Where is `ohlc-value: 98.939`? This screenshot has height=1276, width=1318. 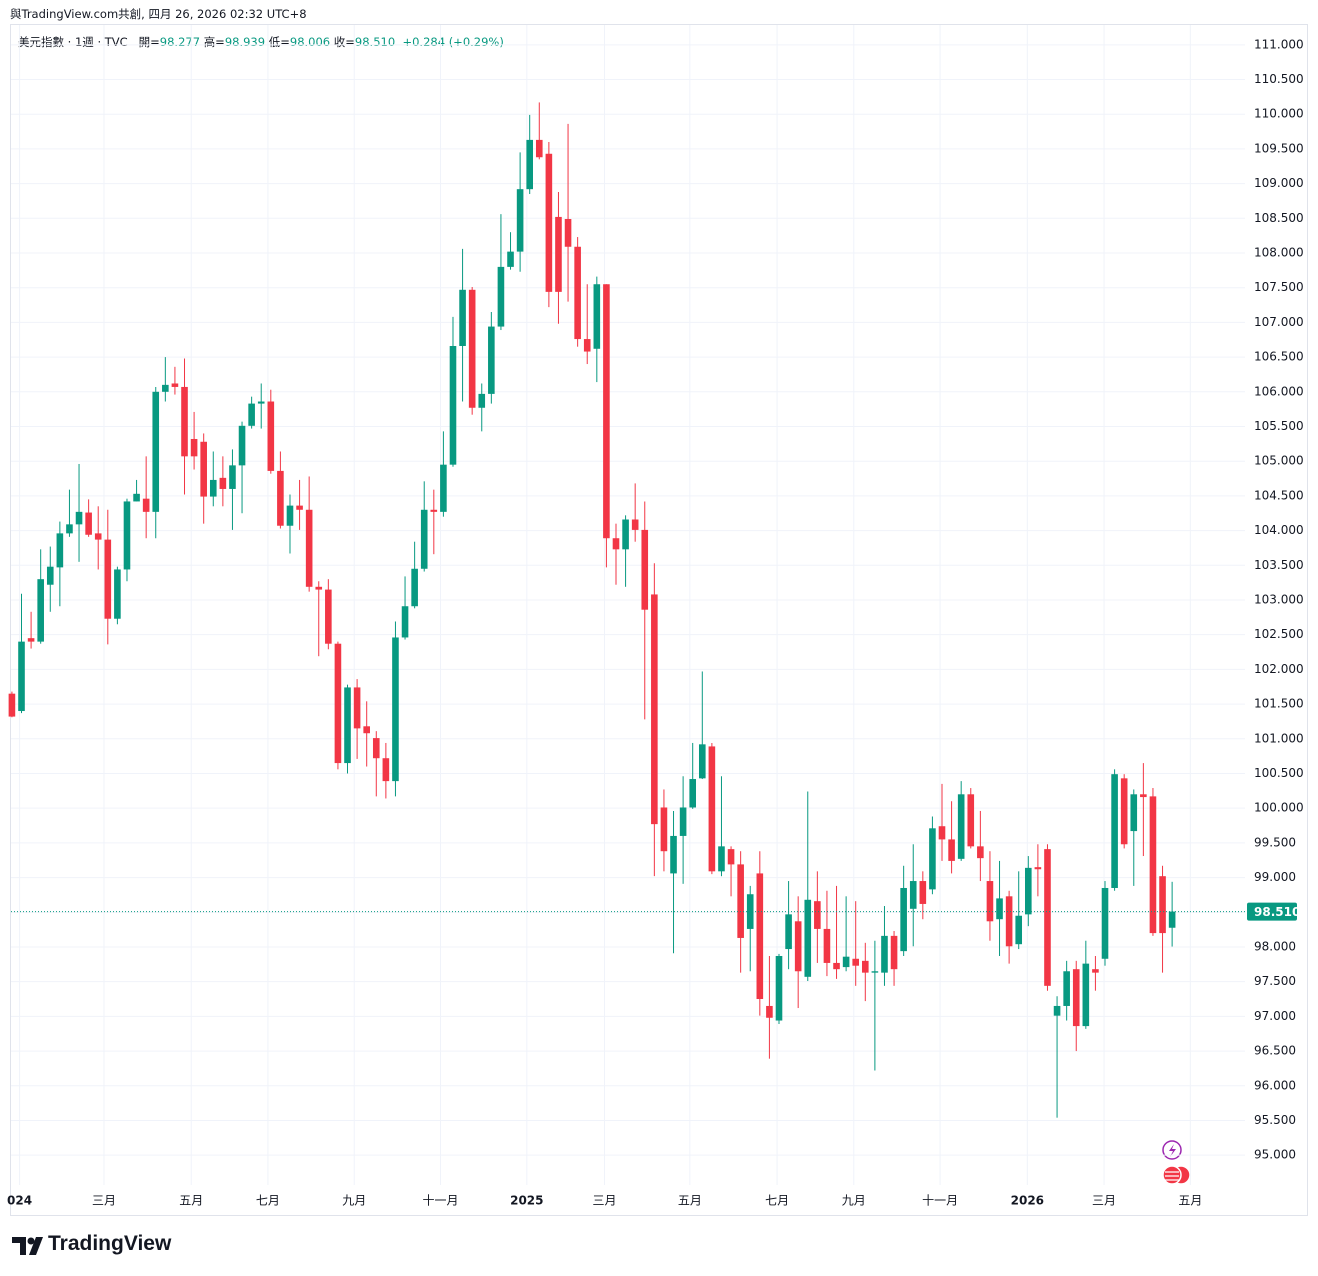 ohlc-value: 98.939 is located at coordinates (245, 42).